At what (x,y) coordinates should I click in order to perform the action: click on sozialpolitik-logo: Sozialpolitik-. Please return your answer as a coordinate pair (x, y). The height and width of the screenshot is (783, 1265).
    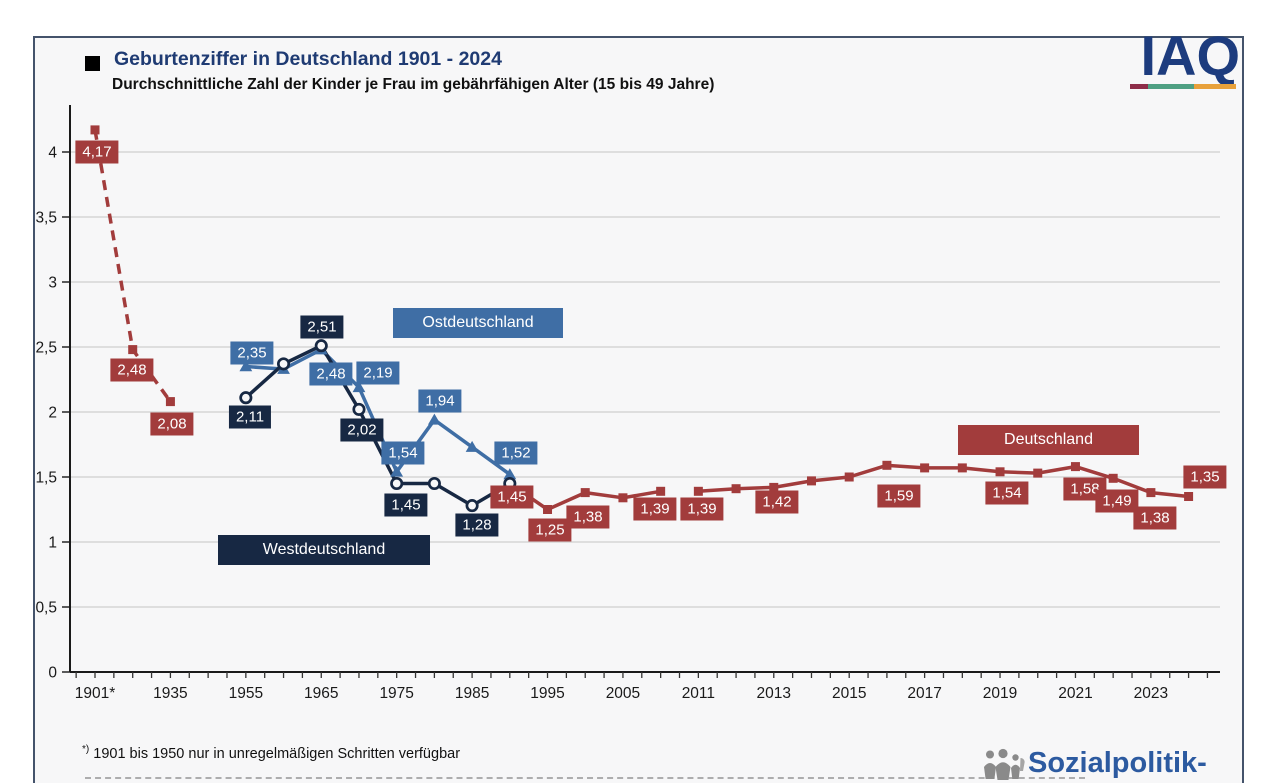
    Looking at the image, I should click on (1094, 764).